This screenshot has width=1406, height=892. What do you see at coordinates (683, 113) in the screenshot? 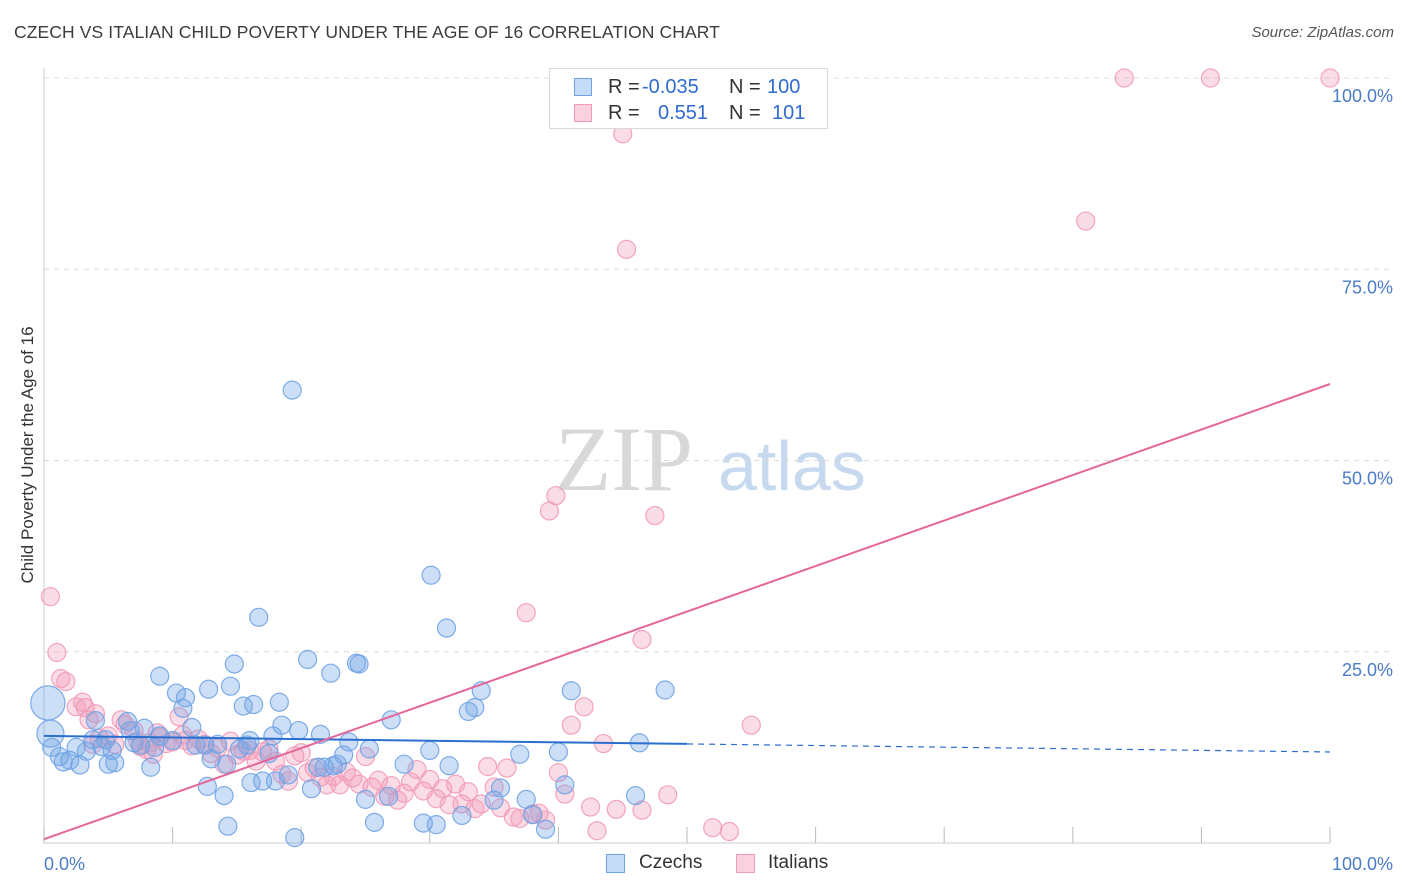
I see `italians-r-value: 0.551` at bounding box center [683, 113].